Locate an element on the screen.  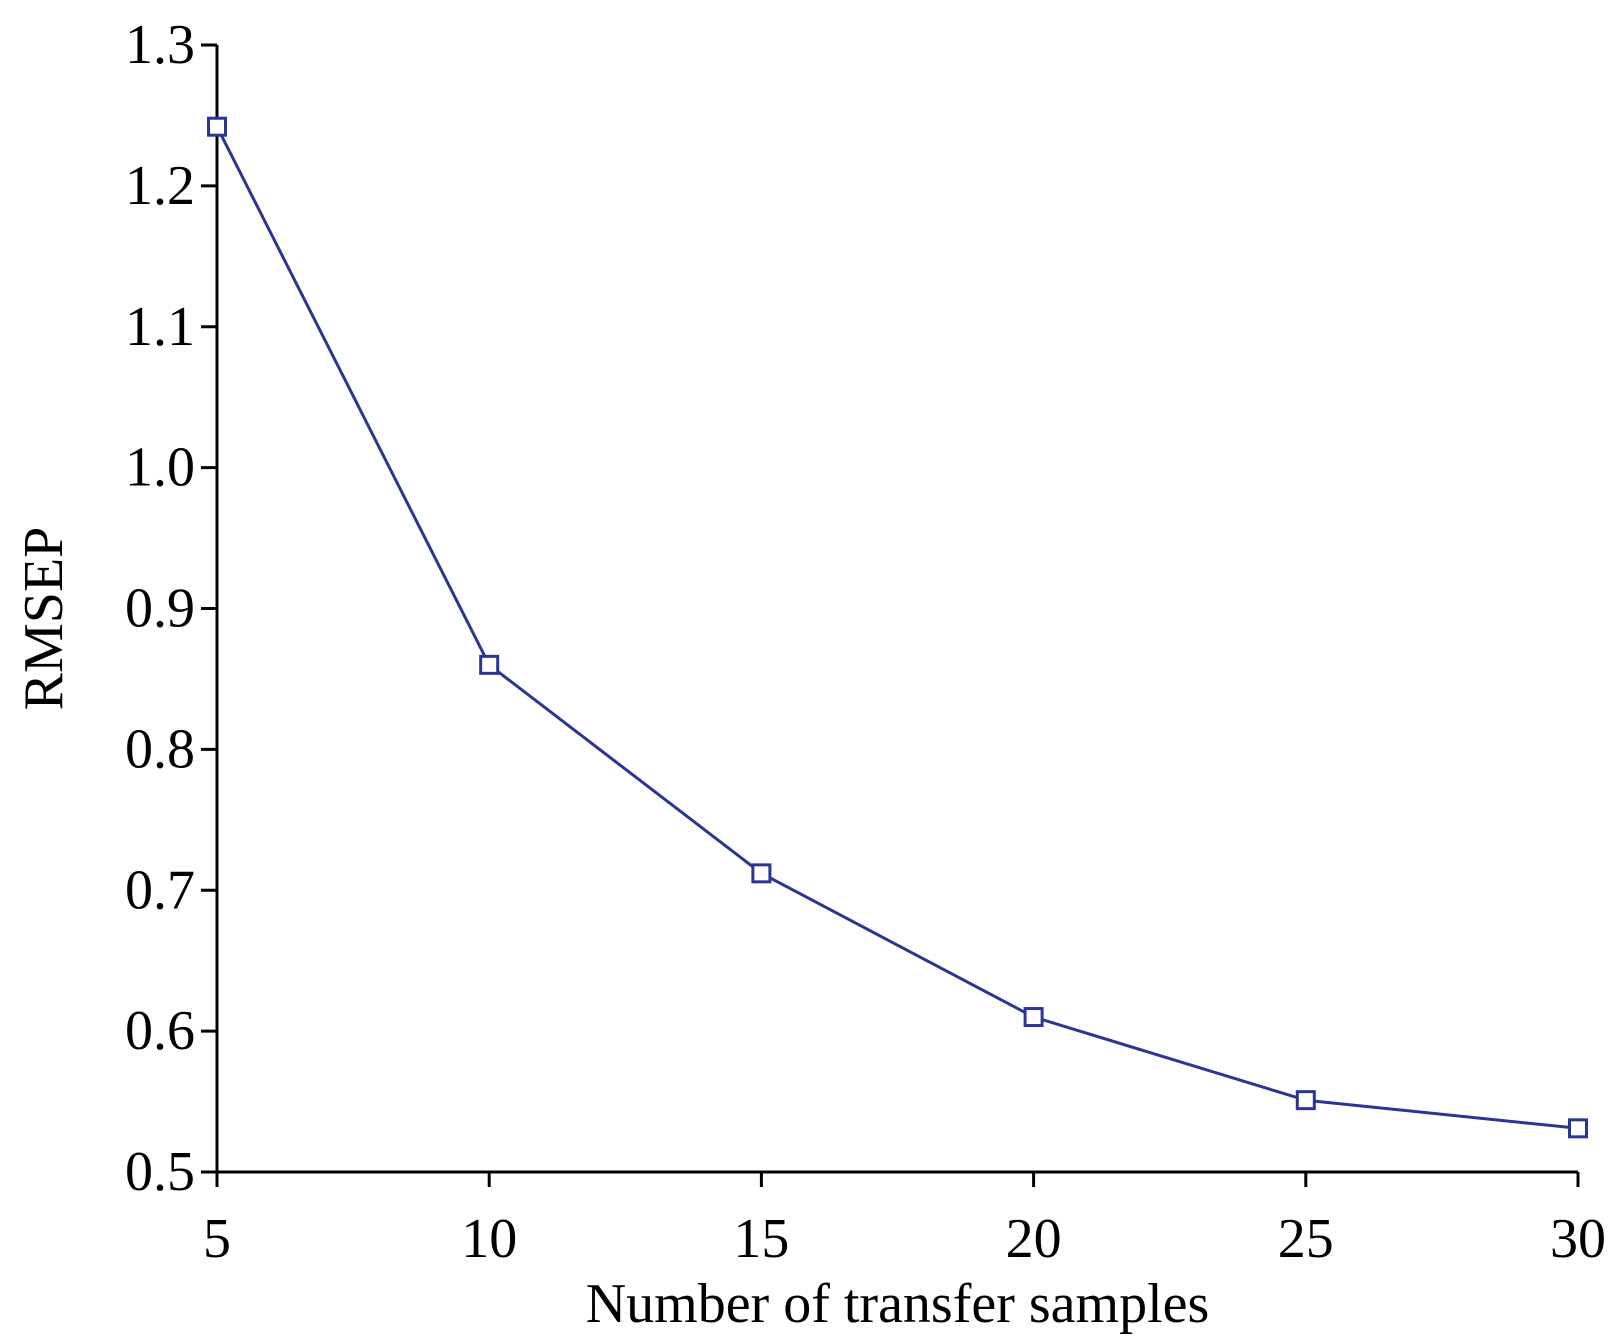
y-tick-label: 1.3 is located at coordinates (160, 45).